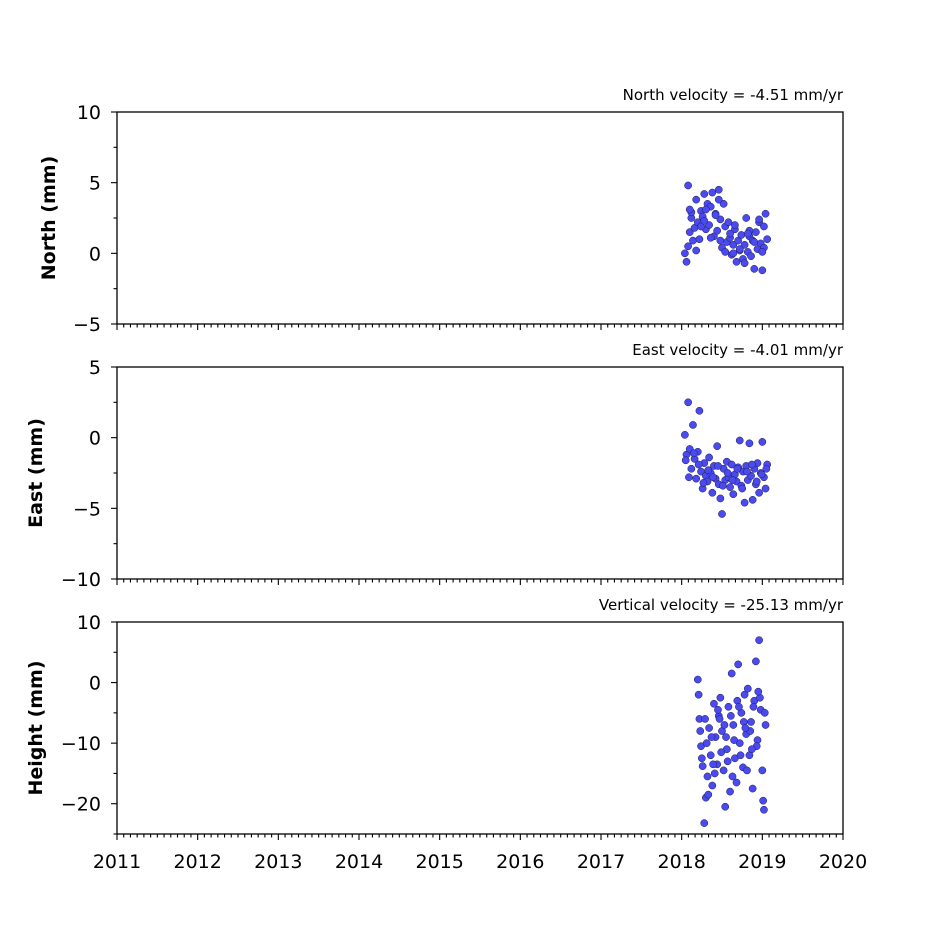 The image size is (937, 937). I want to click on east-y-tick-label: 5, so click(95, 368).